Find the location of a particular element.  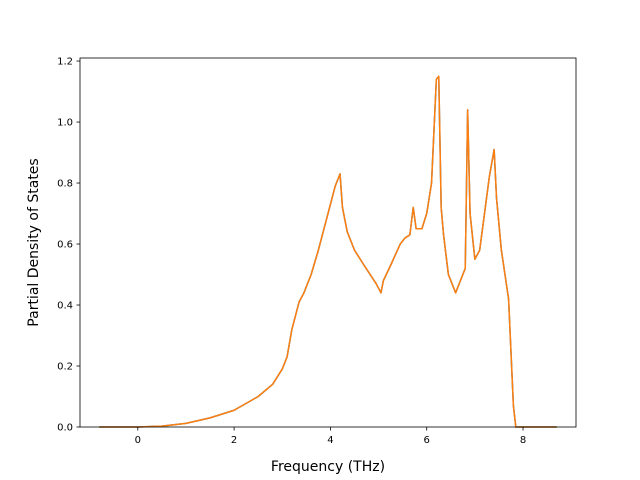

x-tick-label: 8 is located at coordinates (523, 440).